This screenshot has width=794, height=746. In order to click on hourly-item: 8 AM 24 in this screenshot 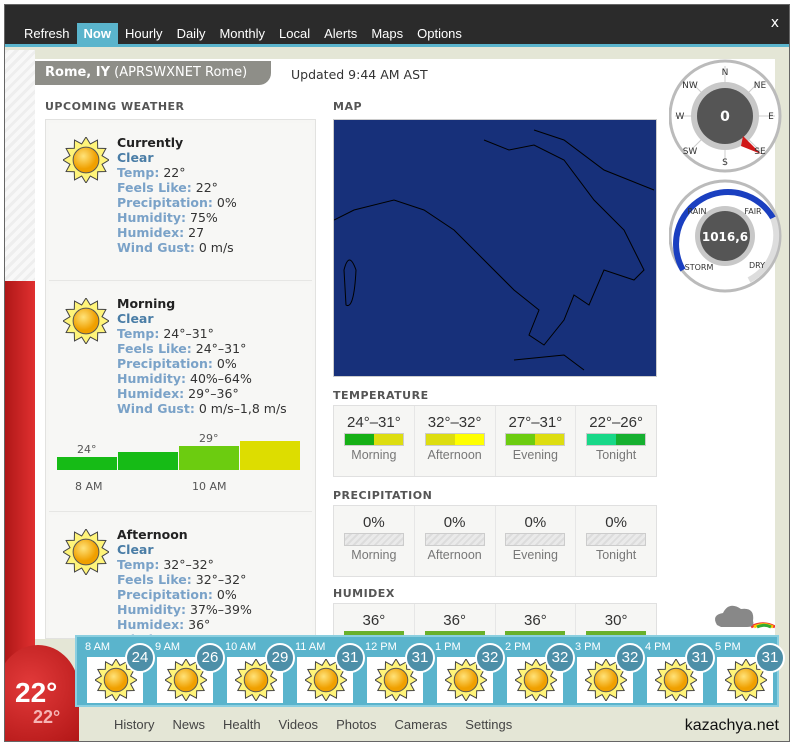, I will do `click(119, 673)`.